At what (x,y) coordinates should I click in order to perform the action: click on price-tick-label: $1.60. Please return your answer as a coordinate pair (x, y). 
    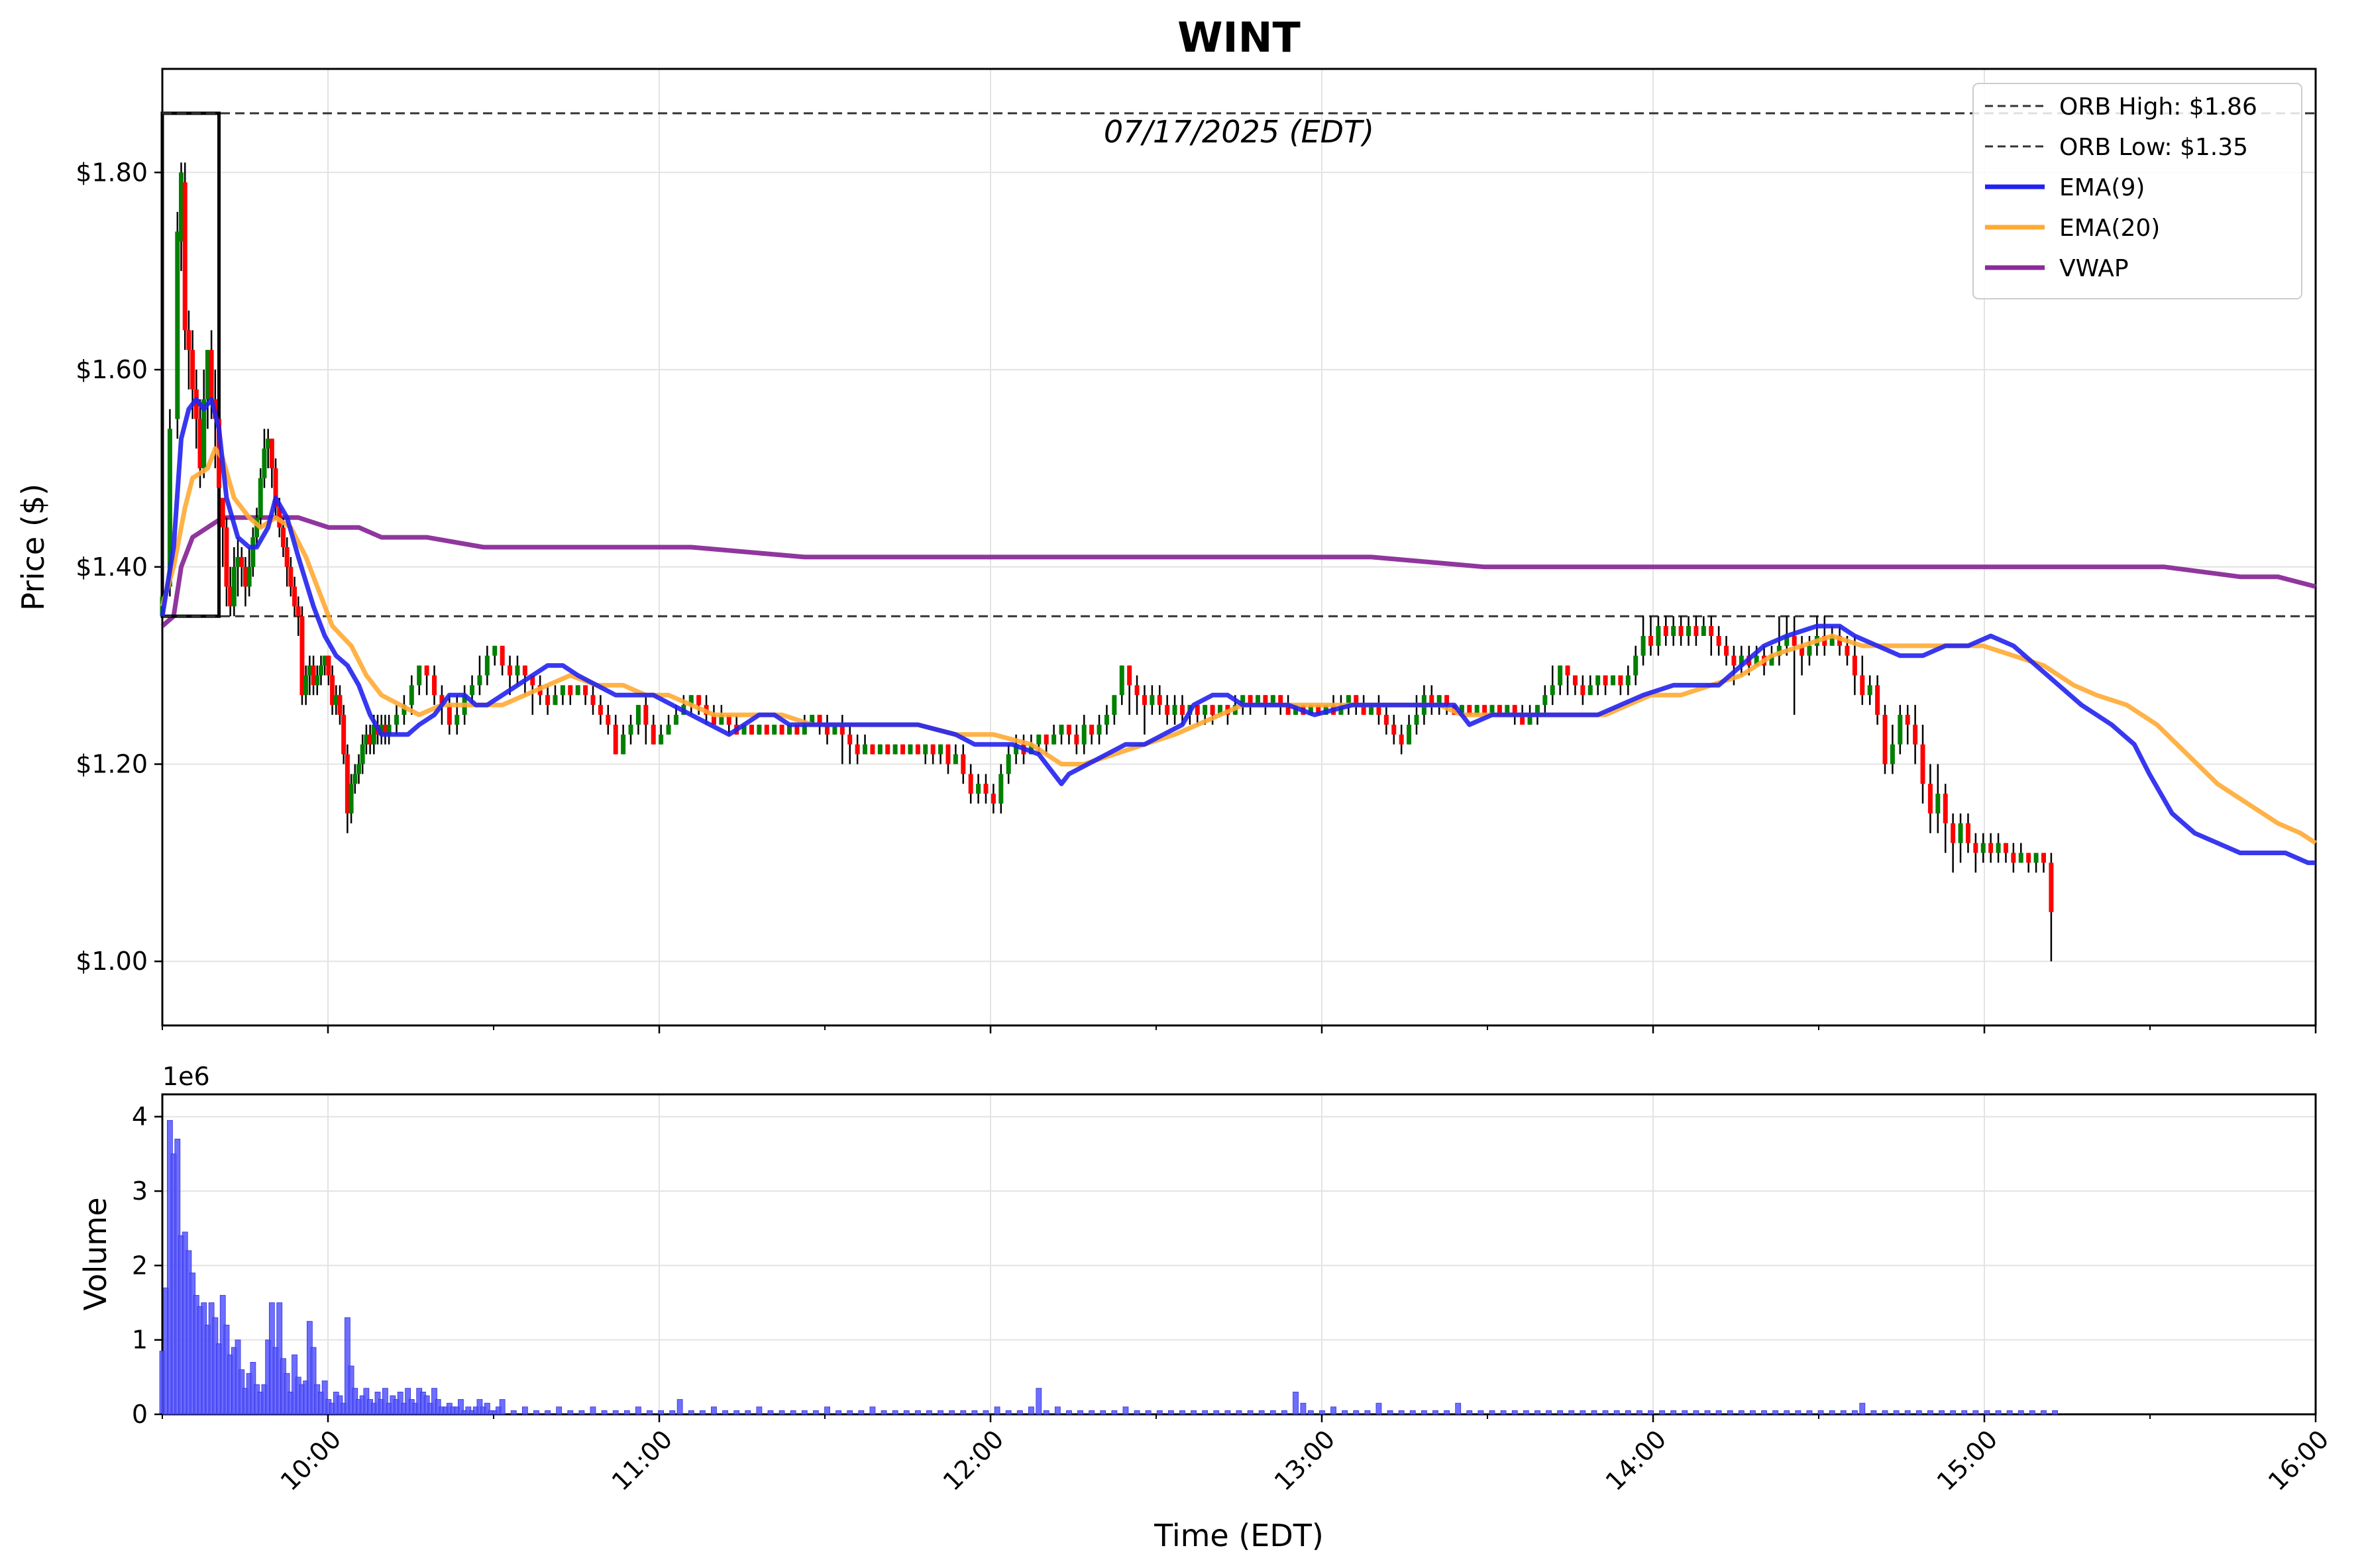
    Looking at the image, I should click on (112, 369).